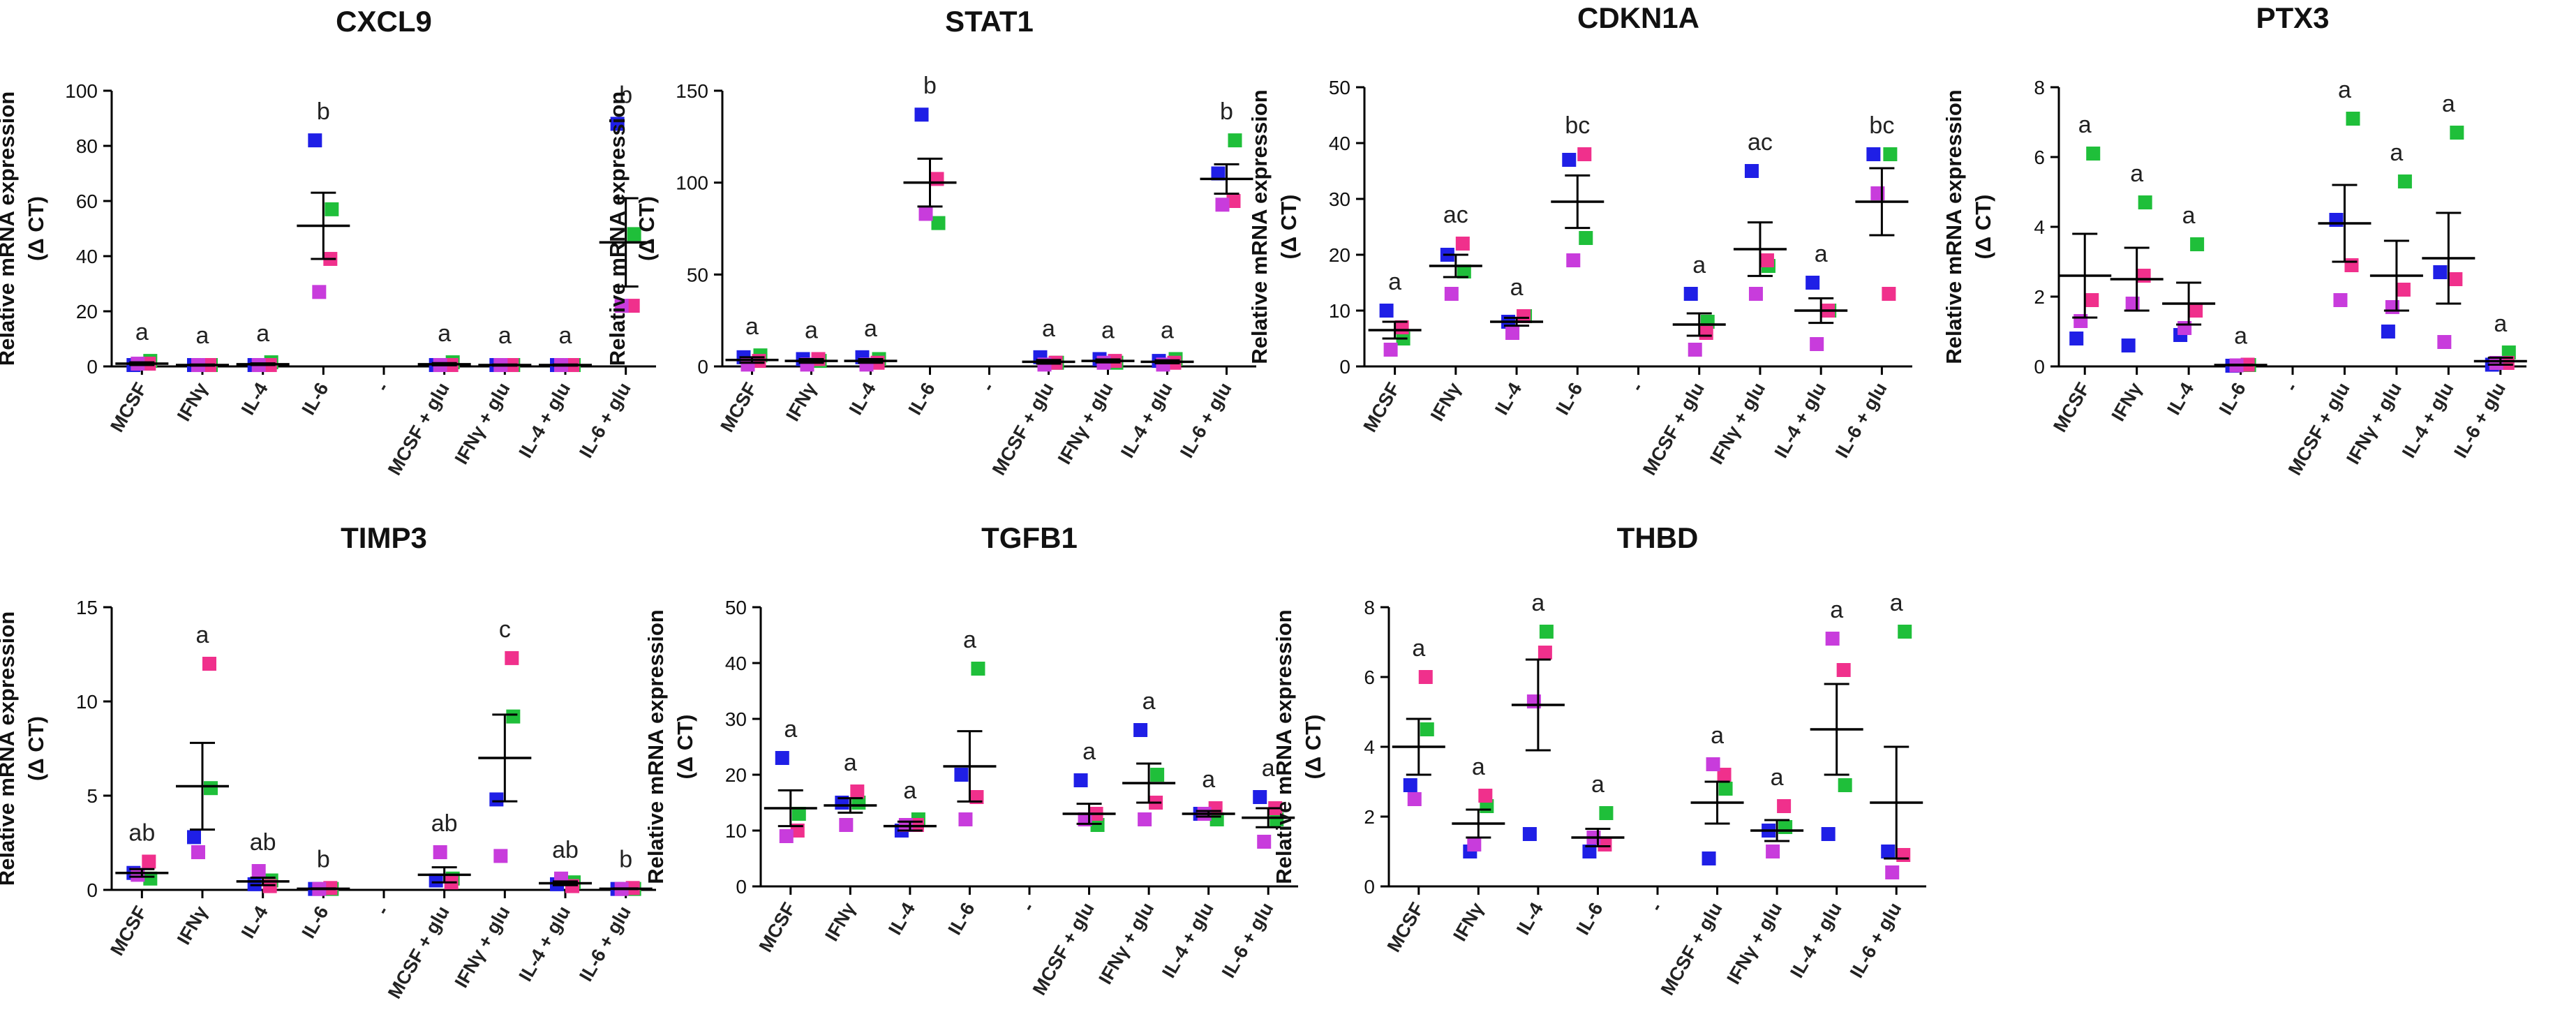 The image size is (2576, 1019). What do you see at coordinates (1369, 677) in the screenshot?
I see `y-tick-label: 6` at bounding box center [1369, 677].